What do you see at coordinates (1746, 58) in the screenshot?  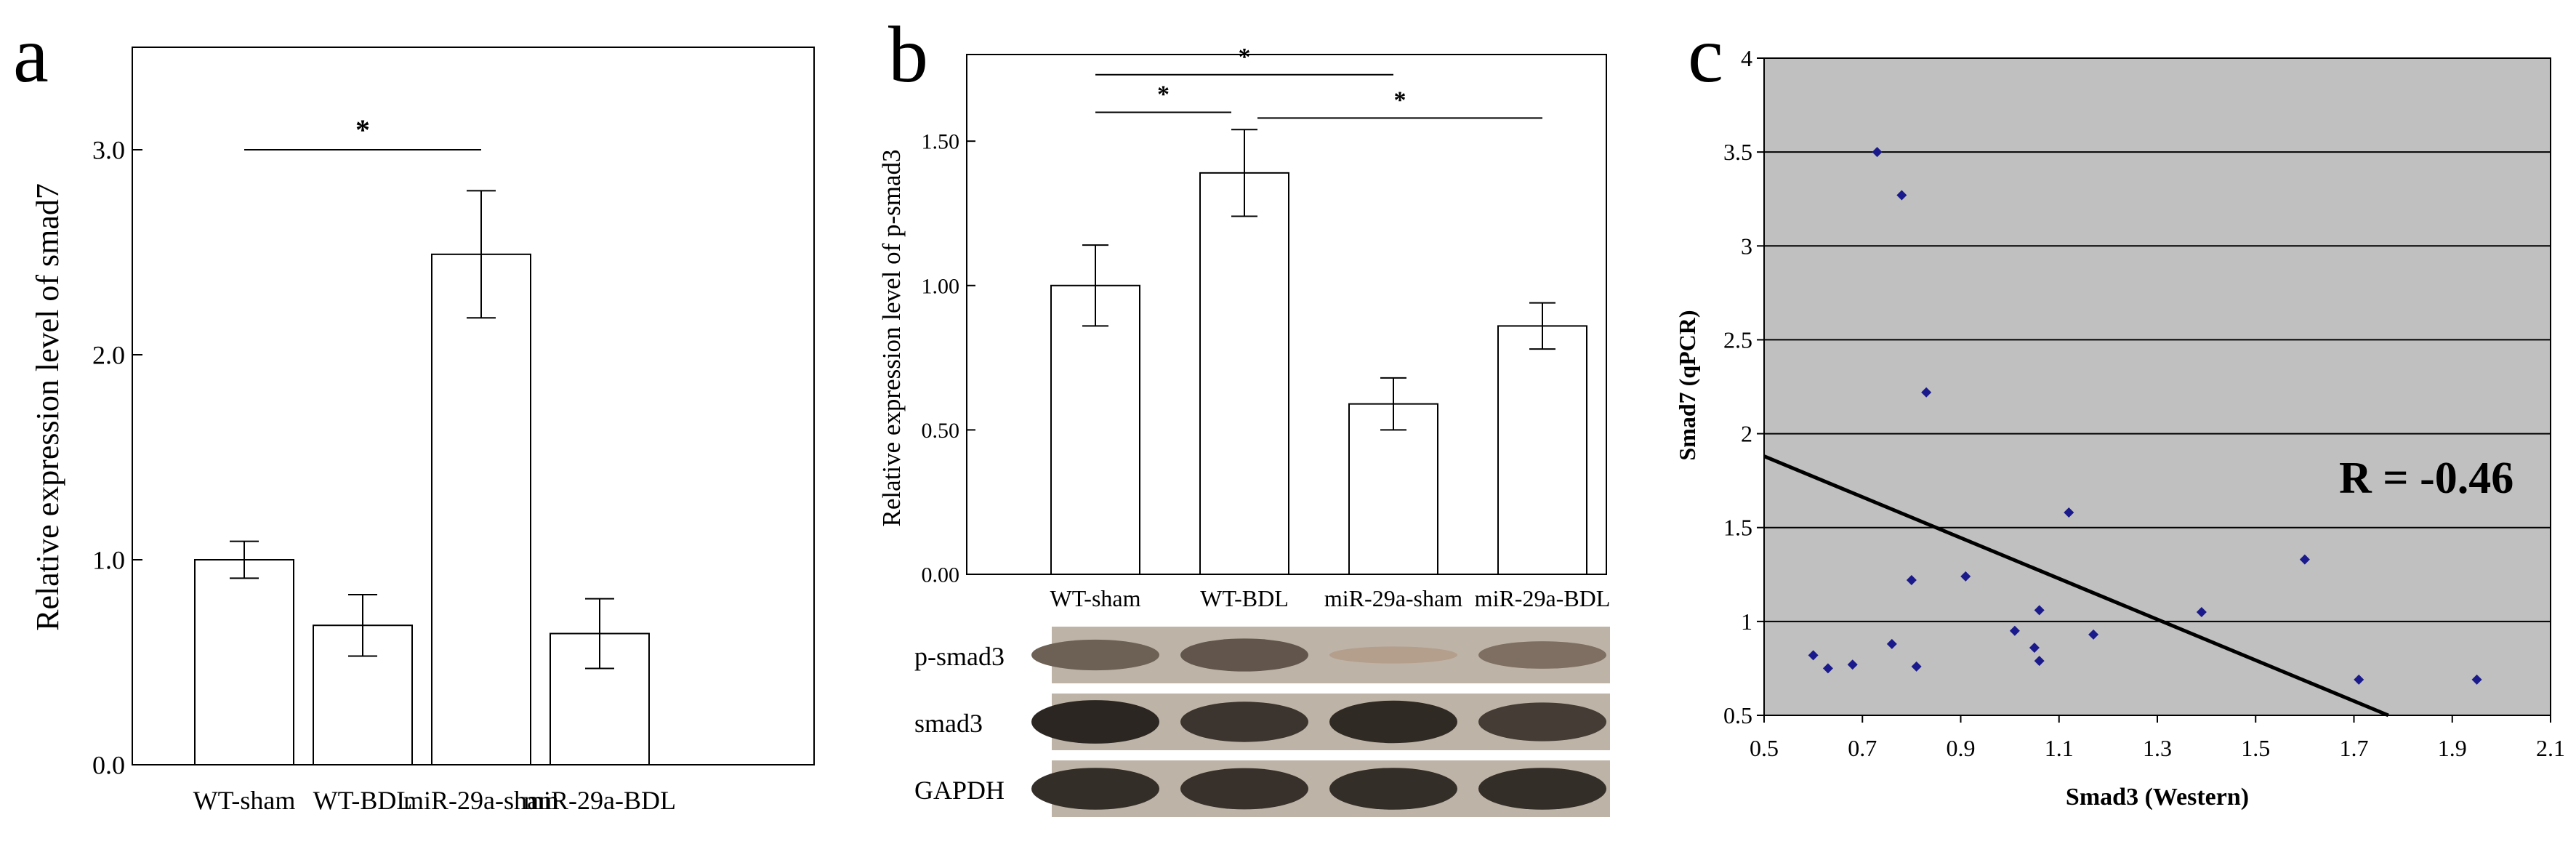 I see `y-tick-label: 4` at bounding box center [1746, 58].